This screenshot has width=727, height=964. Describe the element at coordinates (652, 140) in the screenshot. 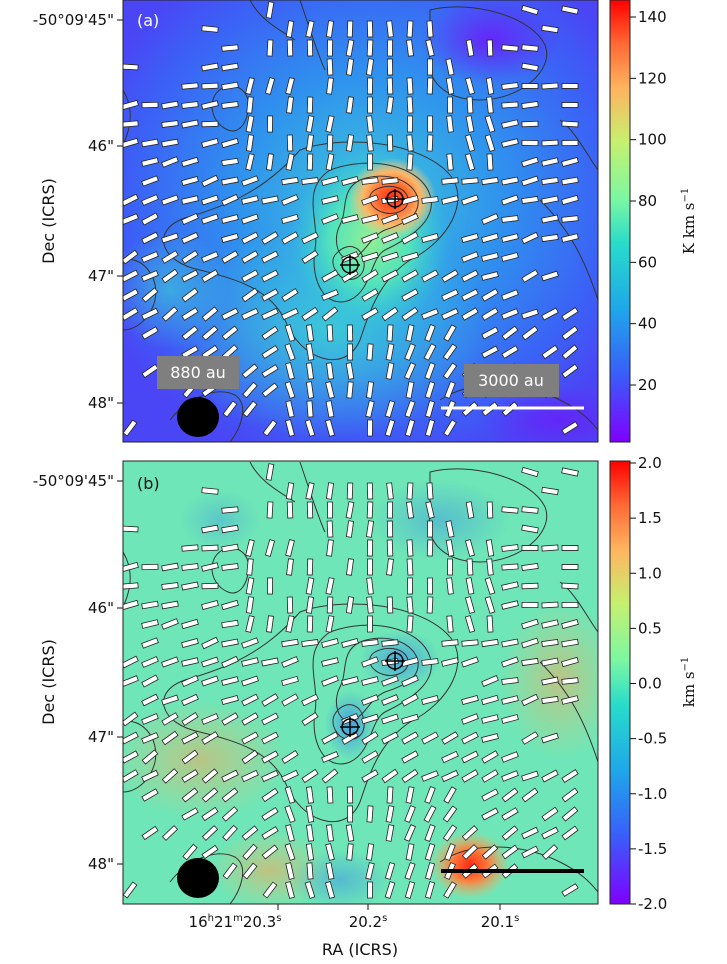

I see `colorbar-tick-label: 100` at that location.